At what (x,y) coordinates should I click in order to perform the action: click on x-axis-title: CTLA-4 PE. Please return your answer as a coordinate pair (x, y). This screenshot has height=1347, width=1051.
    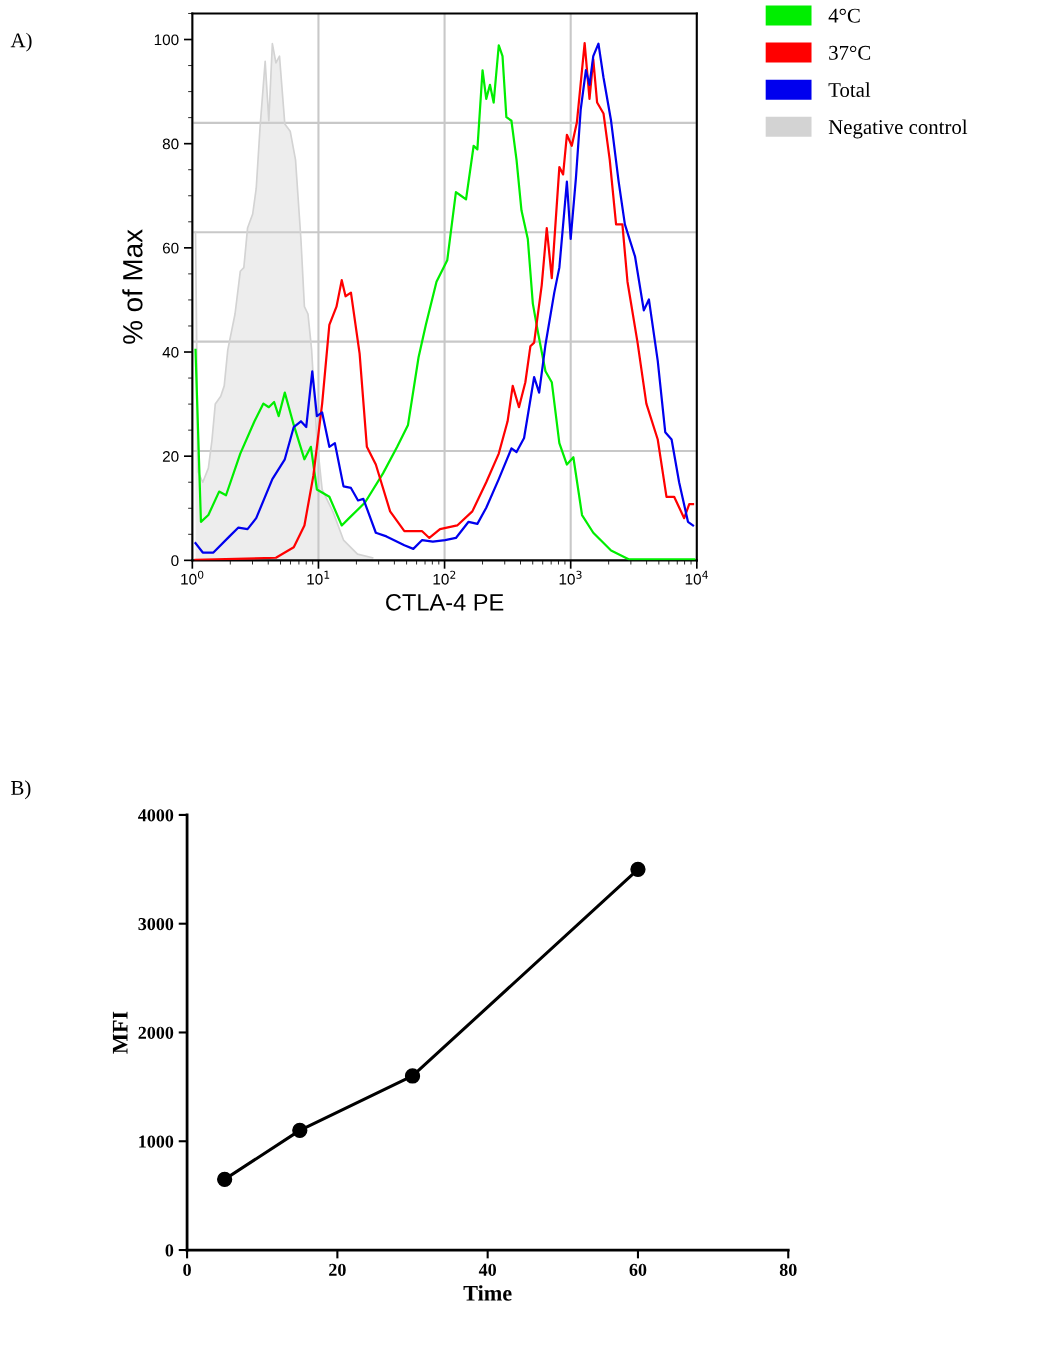
    Looking at the image, I should click on (445, 602).